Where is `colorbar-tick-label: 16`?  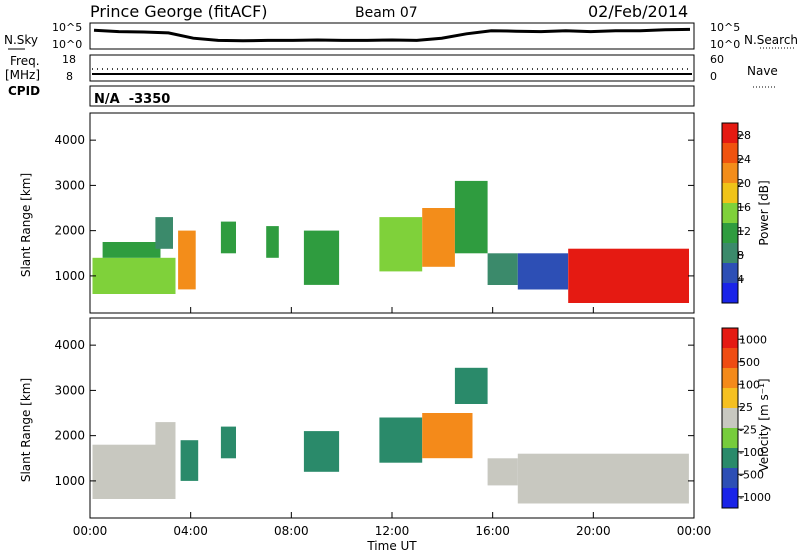
colorbar-tick-label: 16 is located at coordinates (744, 207).